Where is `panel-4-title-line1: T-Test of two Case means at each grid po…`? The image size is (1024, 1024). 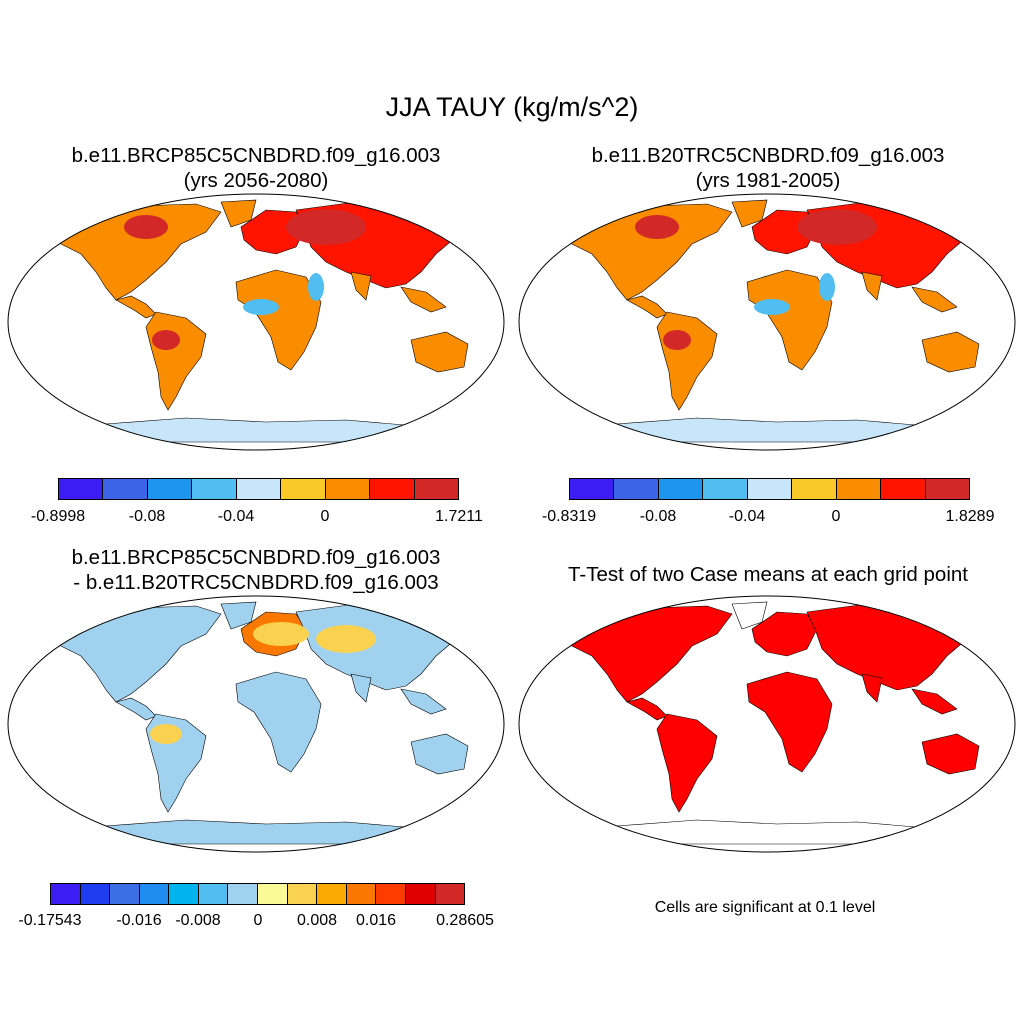 panel-4-title-line1: T-Test of two Case means at each grid po… is located at coordinates (768, 574).